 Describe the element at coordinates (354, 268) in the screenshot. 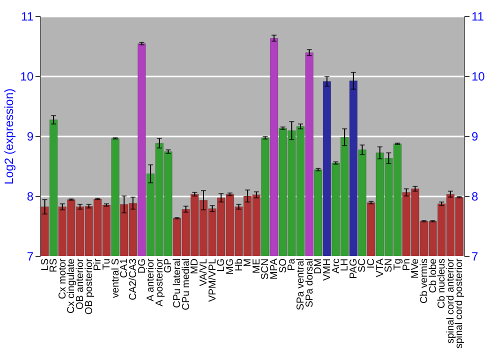

I see `x-tick-label: PAG` at that location.